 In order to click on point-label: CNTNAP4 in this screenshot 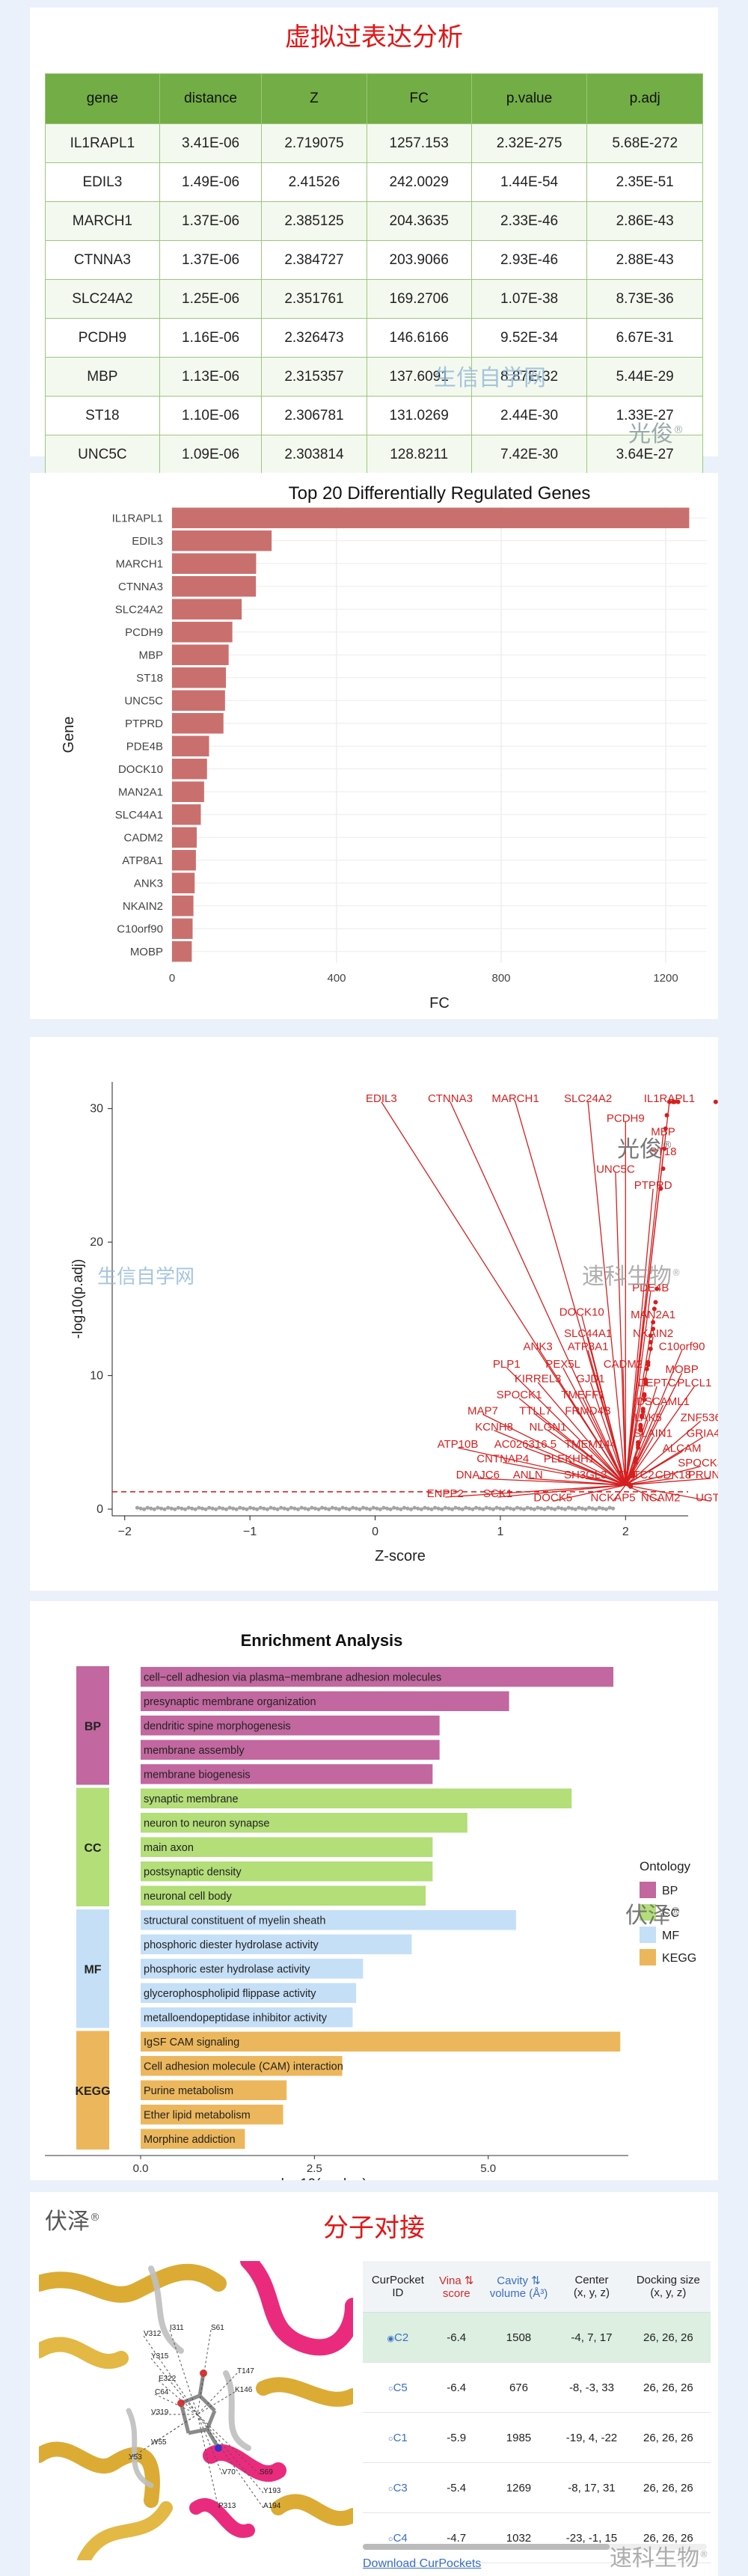, I will do `click(502, 1459)`.